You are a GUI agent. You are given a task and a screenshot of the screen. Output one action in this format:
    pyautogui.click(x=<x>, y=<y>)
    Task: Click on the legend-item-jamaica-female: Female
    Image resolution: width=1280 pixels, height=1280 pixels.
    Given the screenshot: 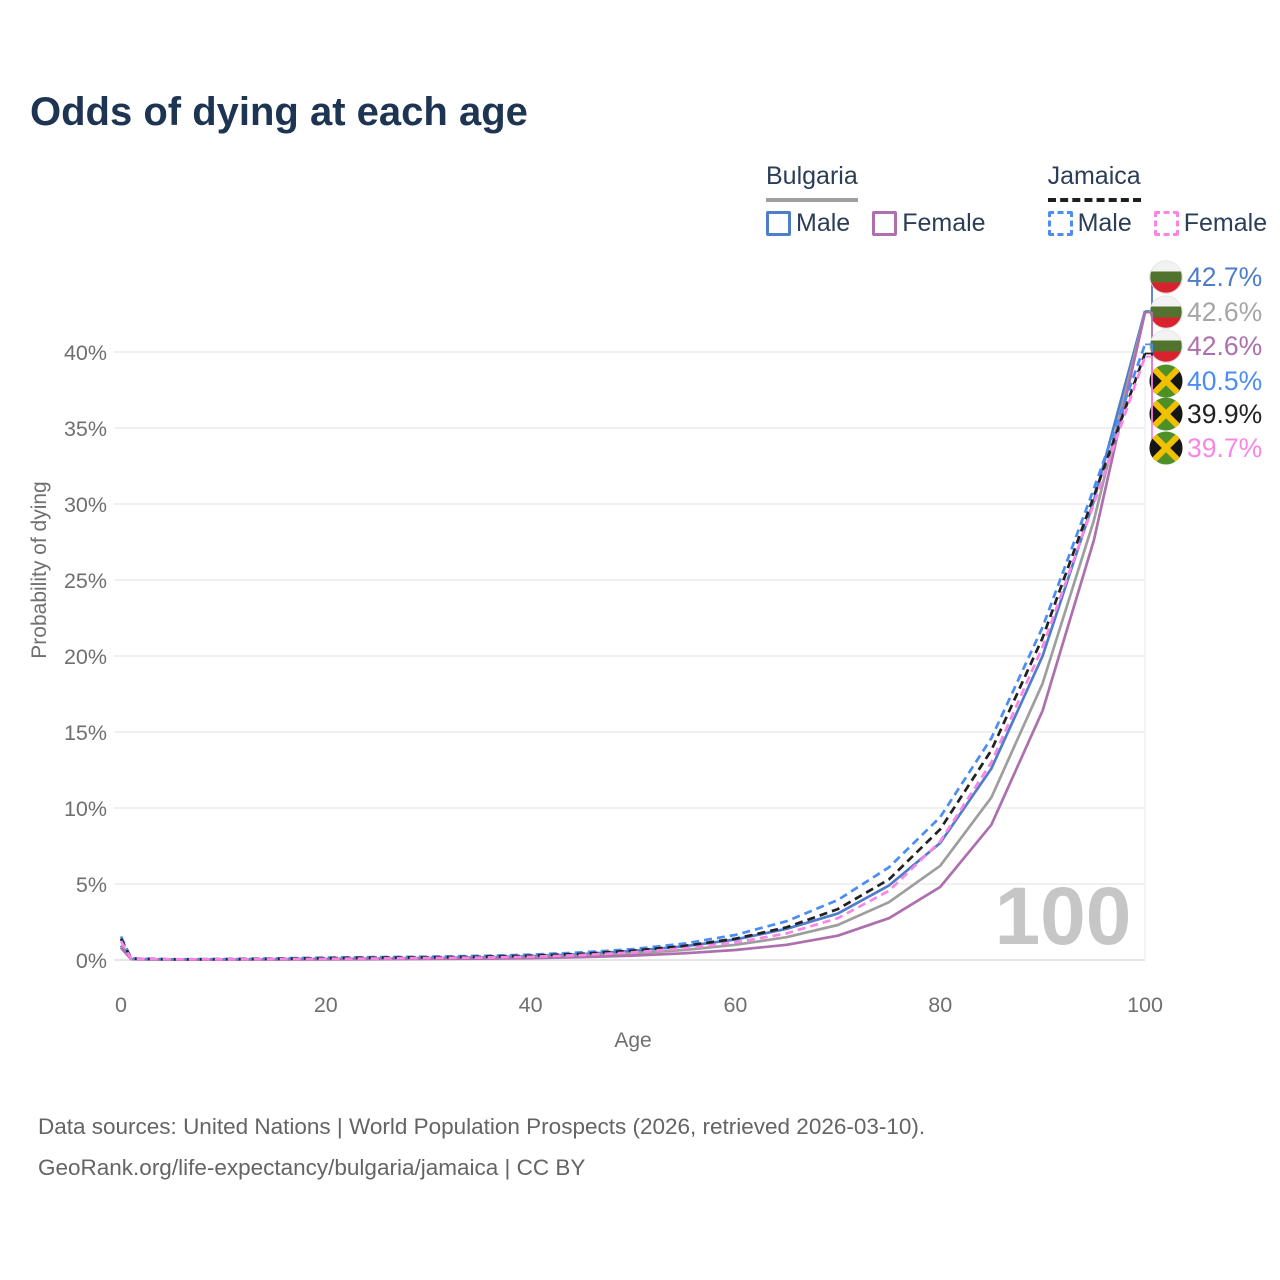 What is the action you would take?
    pyautogui.click(x=1210, y=223)
    